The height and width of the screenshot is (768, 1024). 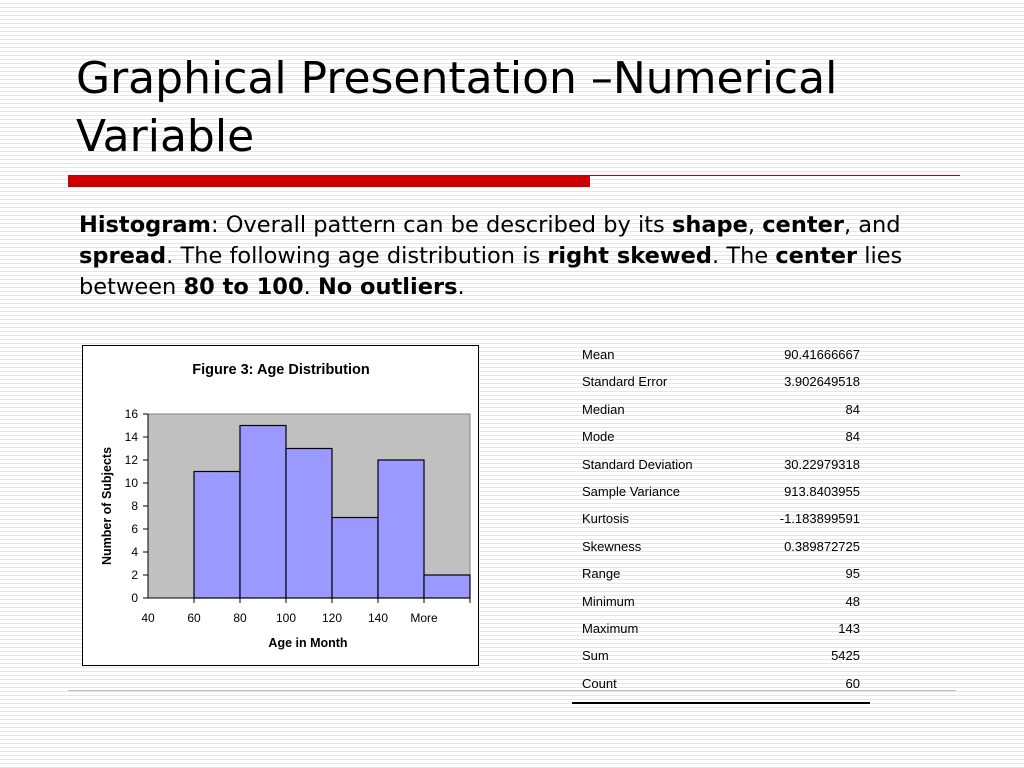 I want to click on stat-row: Median 84, so click(x=721, y=410).